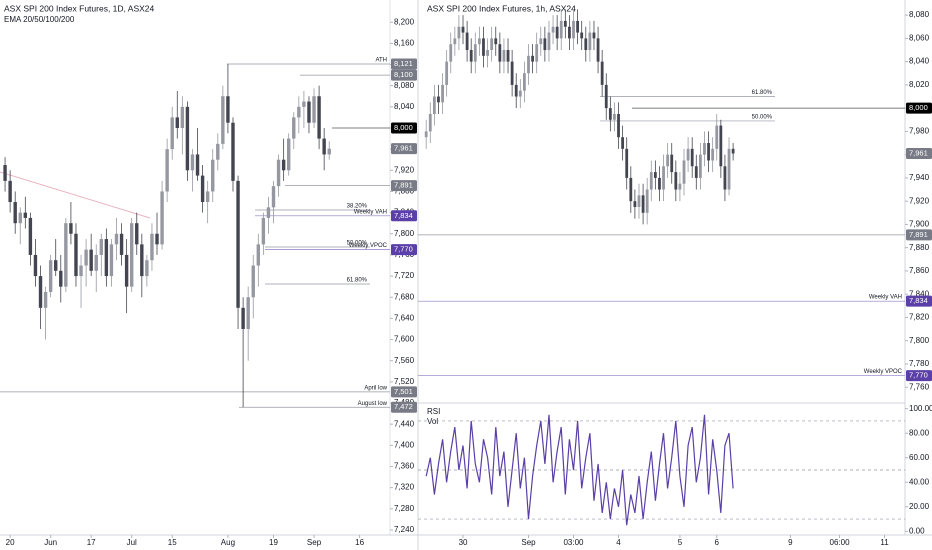 Image resolution: width=932 pixels, height=550 pixels. What do you see at coordinates (381, 61) in the screenshot?
I see `level-label: ATH` at bounding box center [381, 61].